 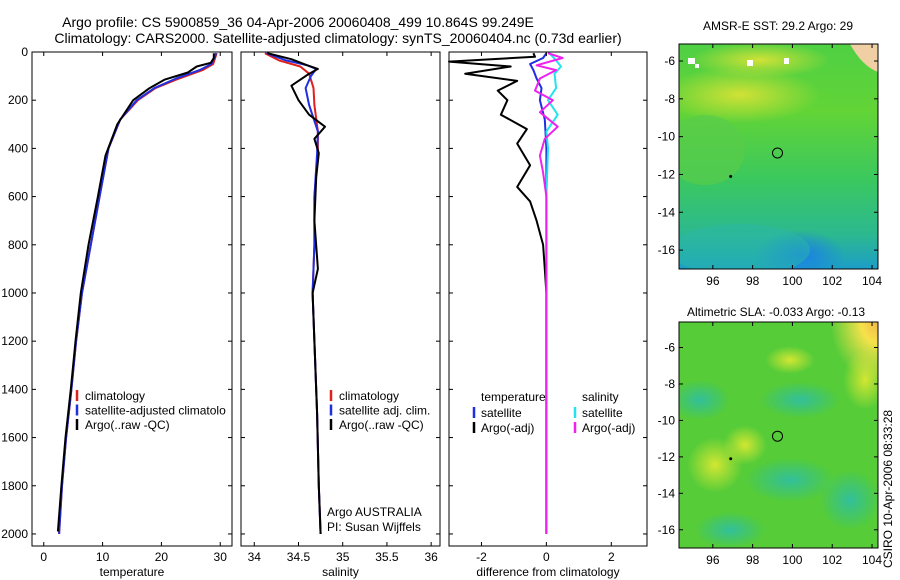 What do you see at coordinates (132, 572) in the screenshot?
I see `temperature-profile-xlabel: temperature` at bounding box center [132, 572].